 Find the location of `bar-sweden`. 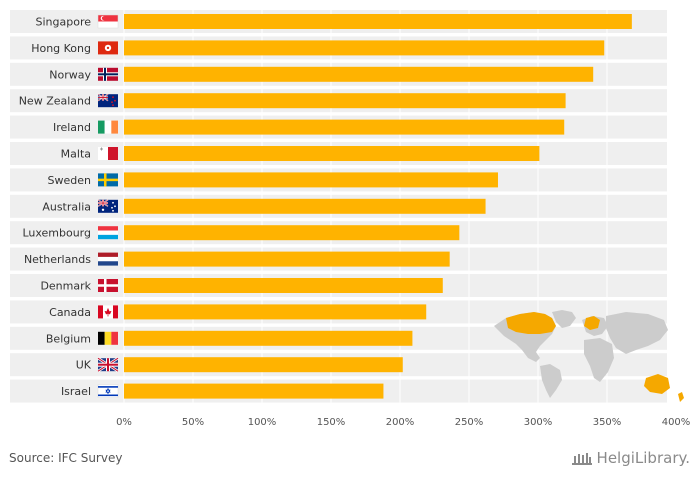

bar-sweden is located at coordinates (311, 180).